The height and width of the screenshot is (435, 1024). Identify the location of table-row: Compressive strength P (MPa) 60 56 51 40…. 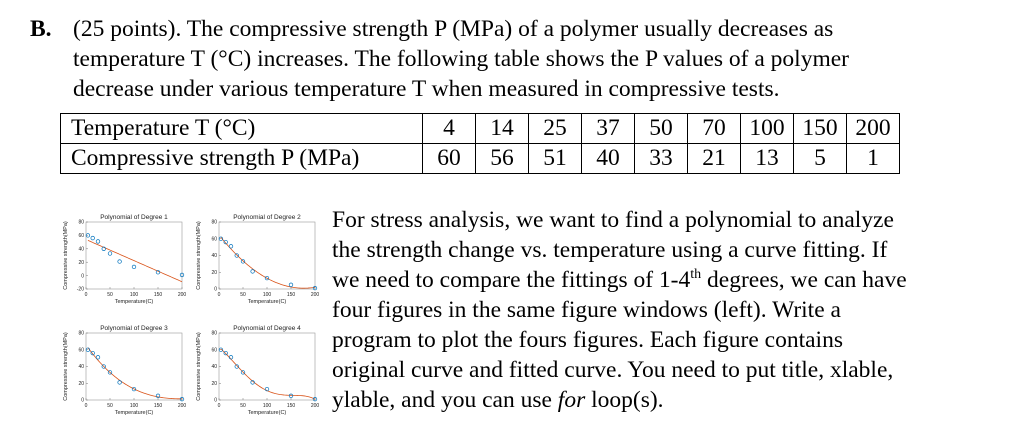
(480, 158).